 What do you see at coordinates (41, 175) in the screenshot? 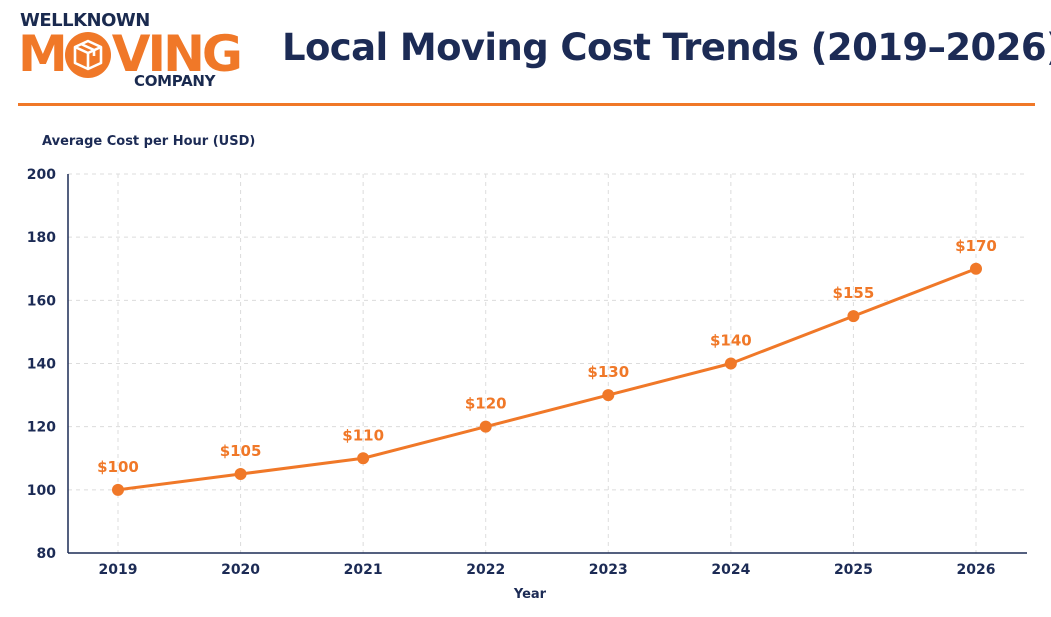
I see `y-tick-label: 200` at bounding box center [41, 175].